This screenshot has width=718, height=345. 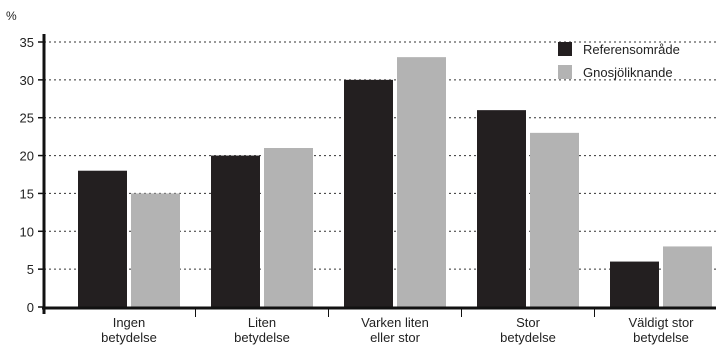 I want to click on x-category-label-line: eller stor, so click(x=395, y=337).